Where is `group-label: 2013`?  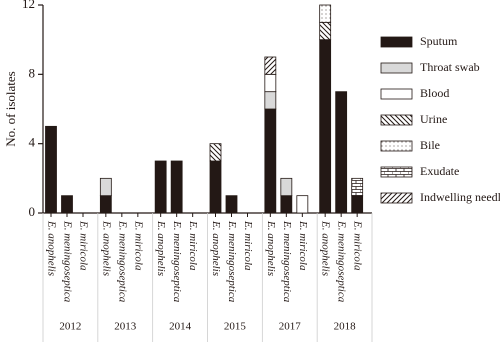
group-label: 2013 is located at coordinates (125, 327).